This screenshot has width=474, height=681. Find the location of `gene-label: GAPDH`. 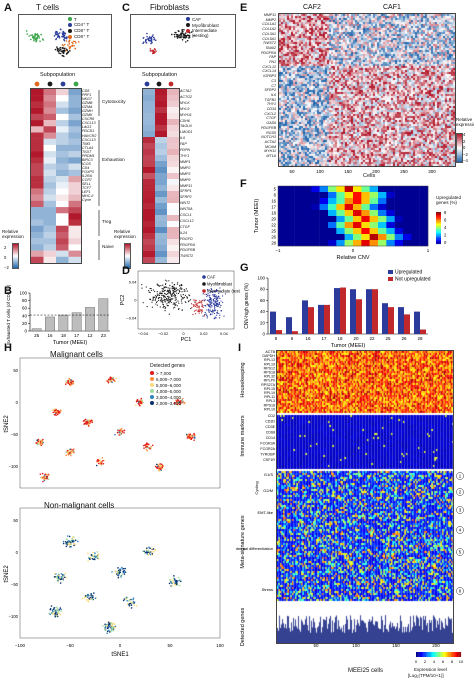

gene-label: GAPDH is located at coordinates (268, 356).